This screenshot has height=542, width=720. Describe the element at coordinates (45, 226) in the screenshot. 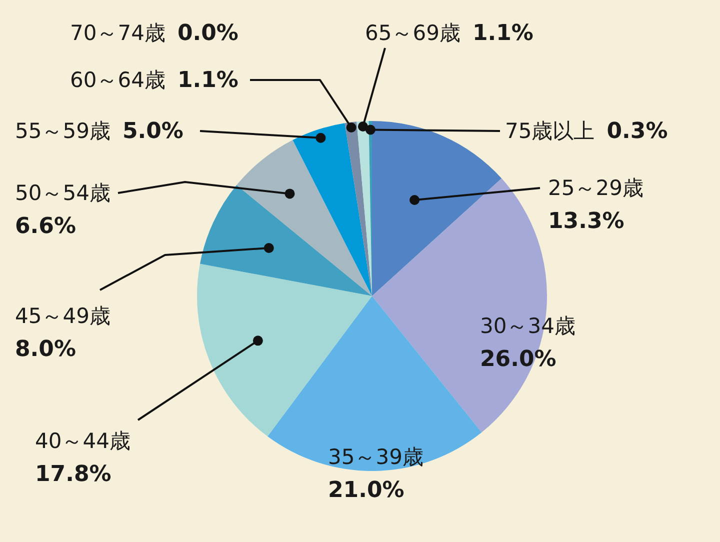

I see `data-label: 6.6%` at that location.